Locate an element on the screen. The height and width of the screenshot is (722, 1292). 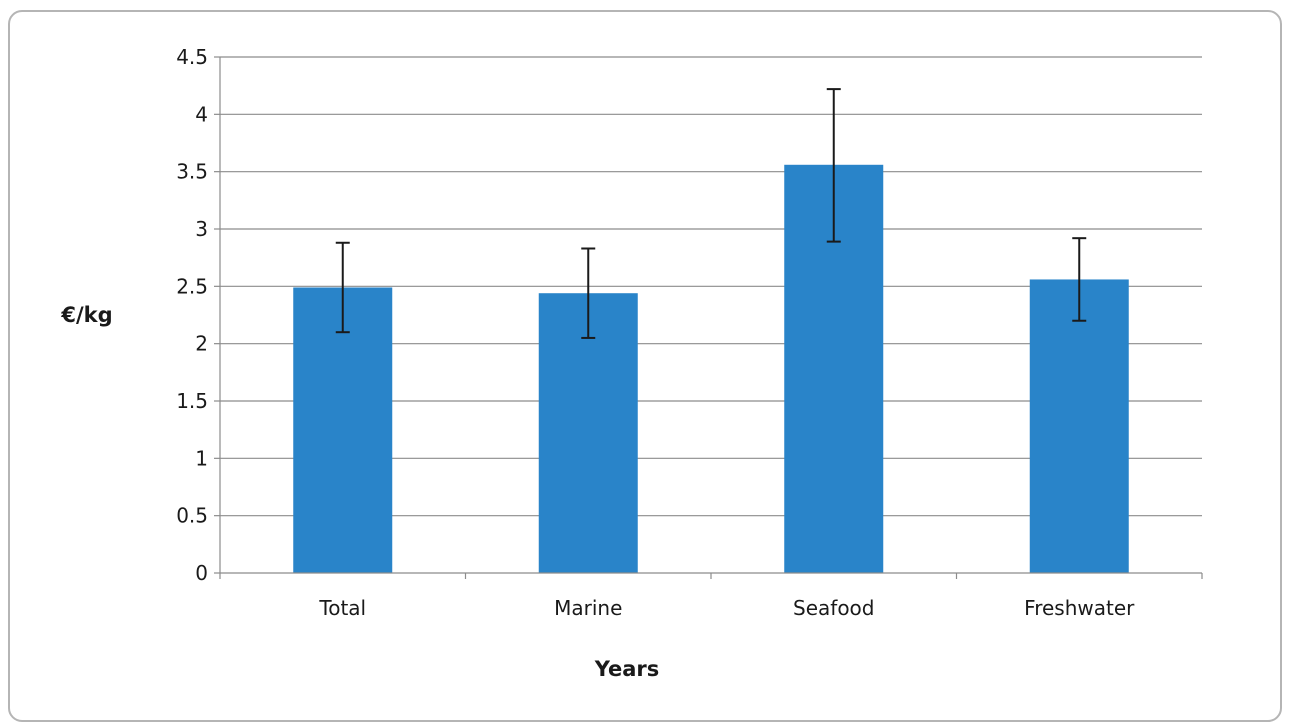
y-tick-label: 0 is located at coordinates (201, 573).